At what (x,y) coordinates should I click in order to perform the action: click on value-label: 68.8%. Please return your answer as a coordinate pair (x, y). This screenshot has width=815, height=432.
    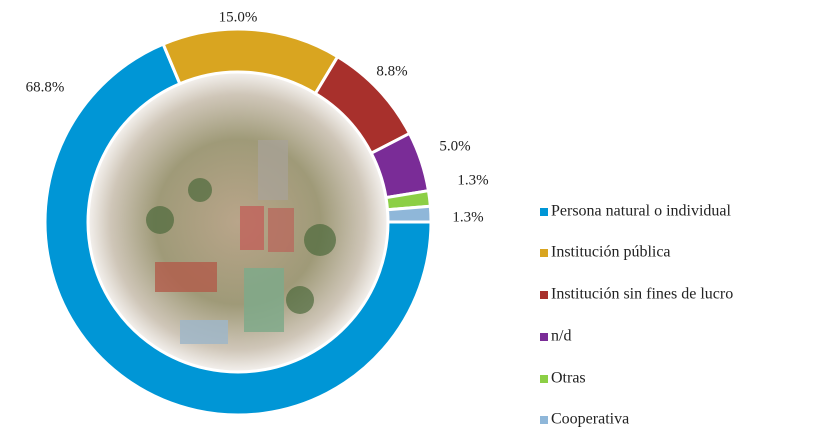
    Looking at the image, I should click on (45, 87).